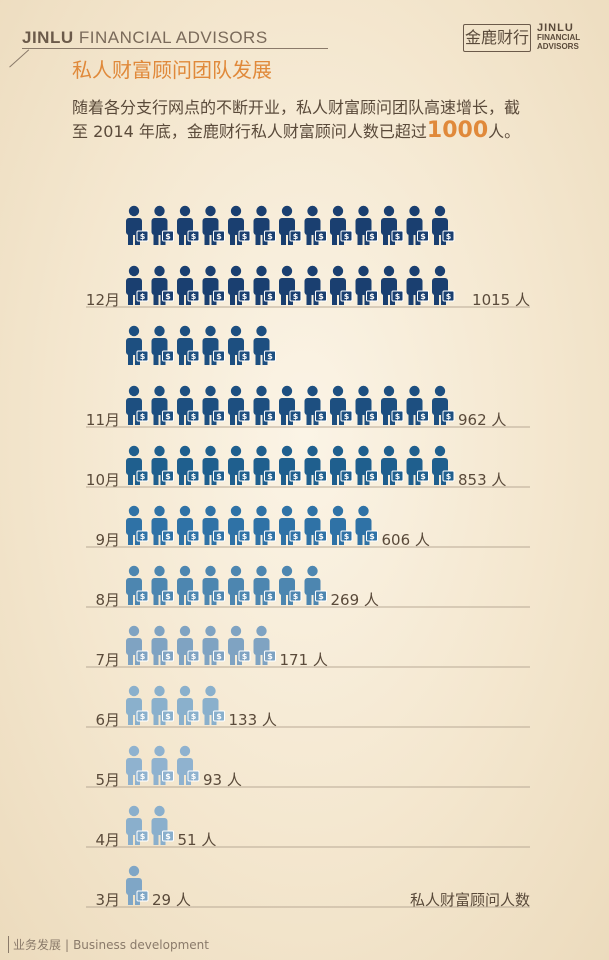 The width and height of the screenshot is (609, 960). I want to click on logo-cn: 金鹿财行, so click(497, 38).